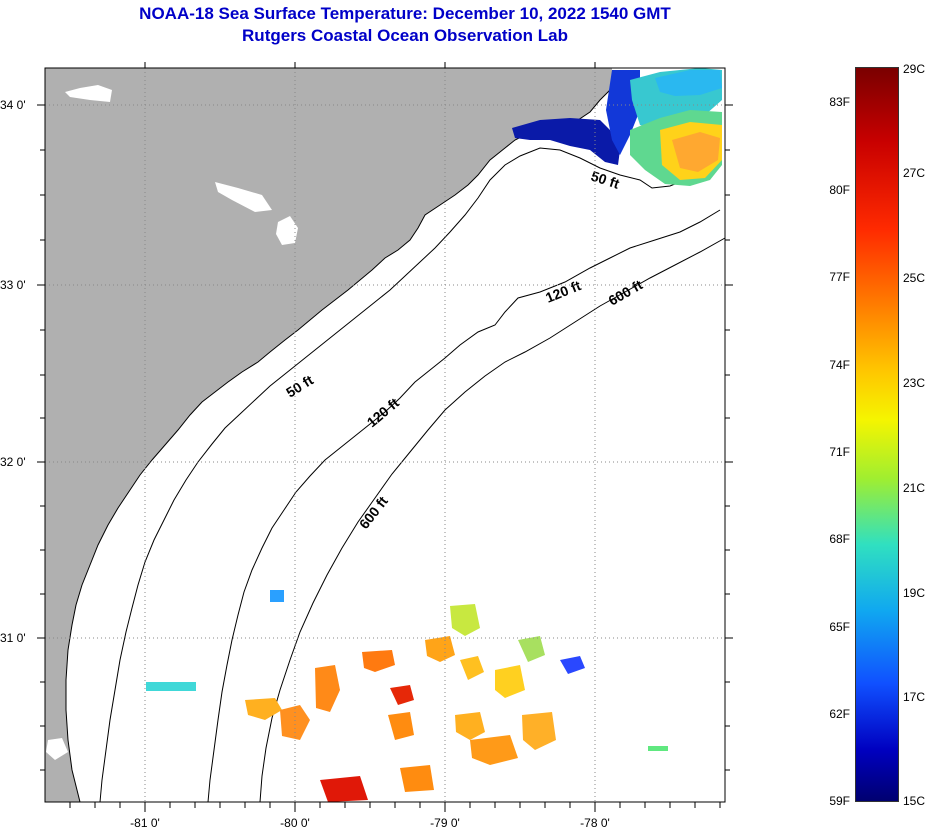 The image size is (936, 832). Describe the element at coordinates (445, 823) in the screenshot. I see `x-tick-label: -79 0'` at that location.